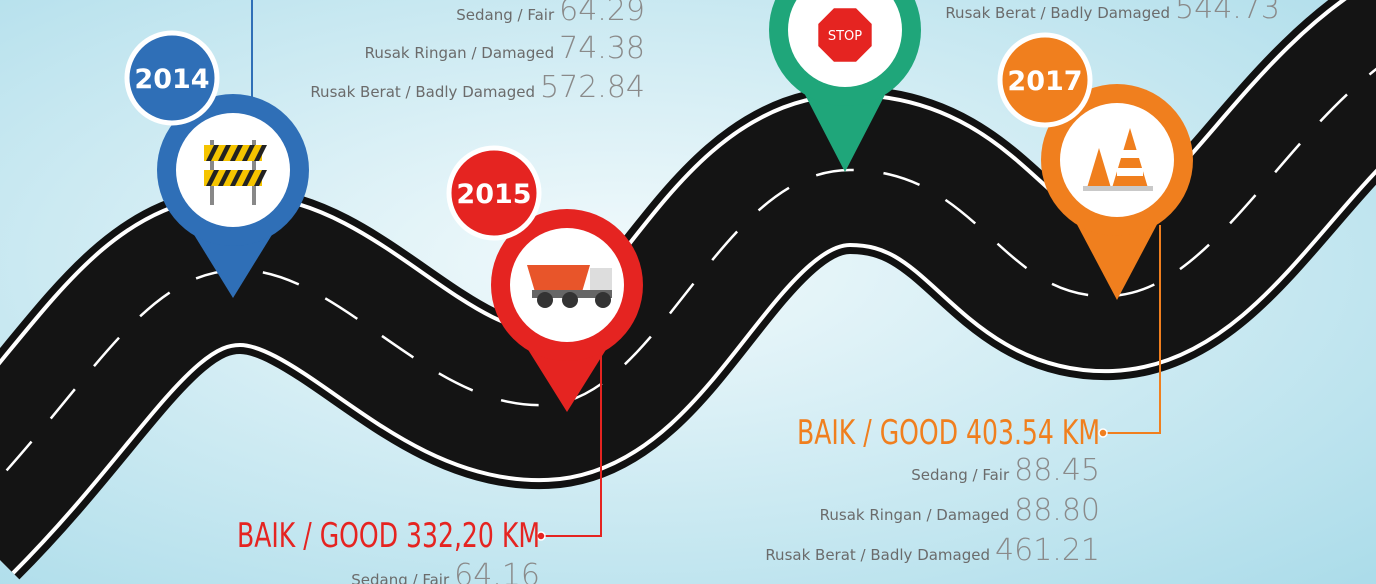 This screenshot has width=1376, height=584. I want to click on info-row: Rusak Berat / Badly Damaged 572.84, so click(477, 87).